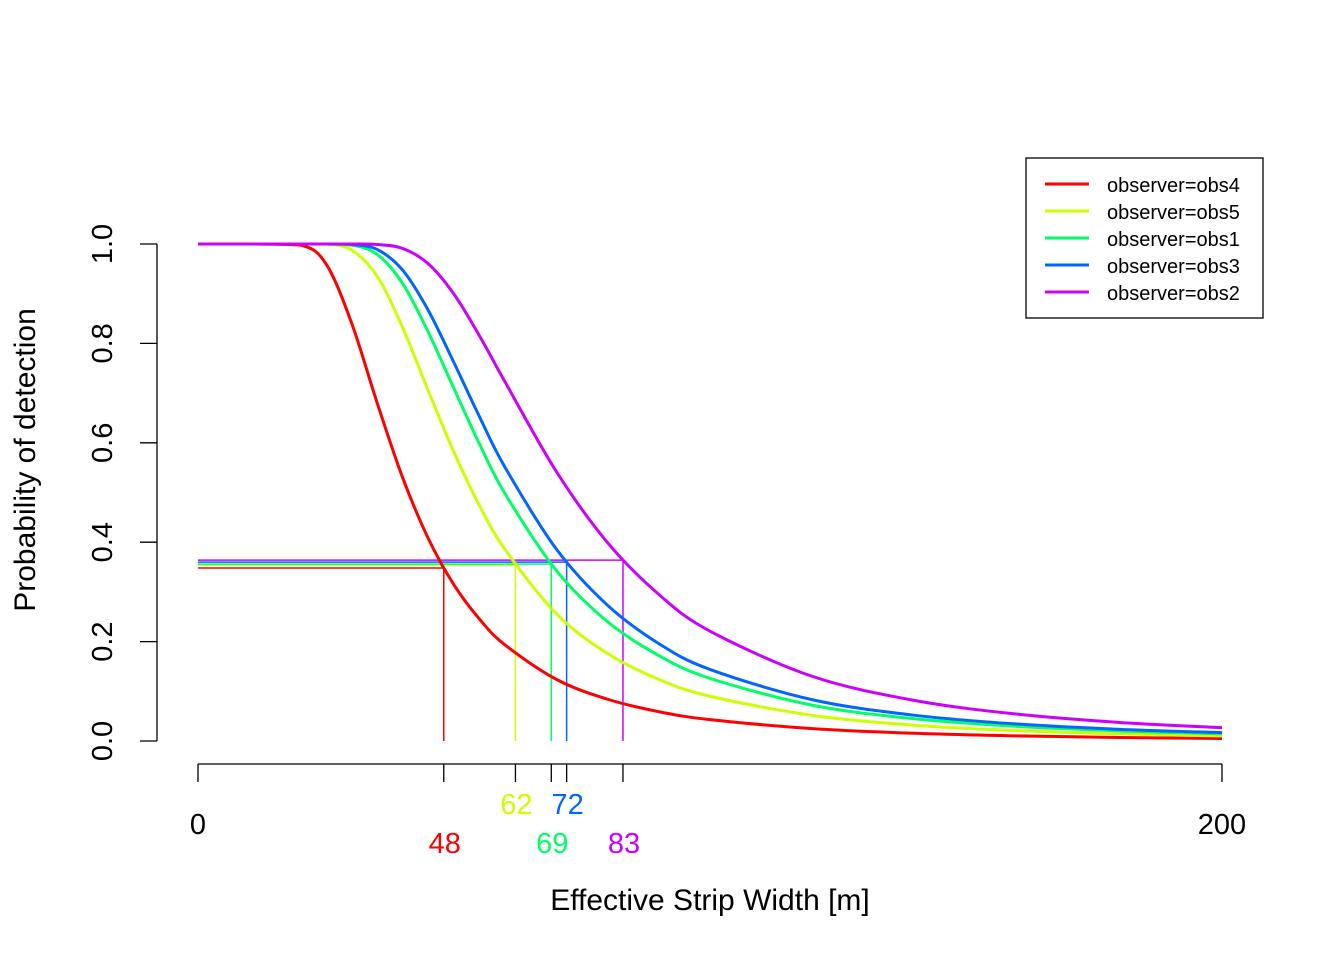 The height and width of the screenshot is (965, 1344). Describe the element at coordinates (103, 343) in the screenshot. I see `y-tick-label: 0.8` at that location.